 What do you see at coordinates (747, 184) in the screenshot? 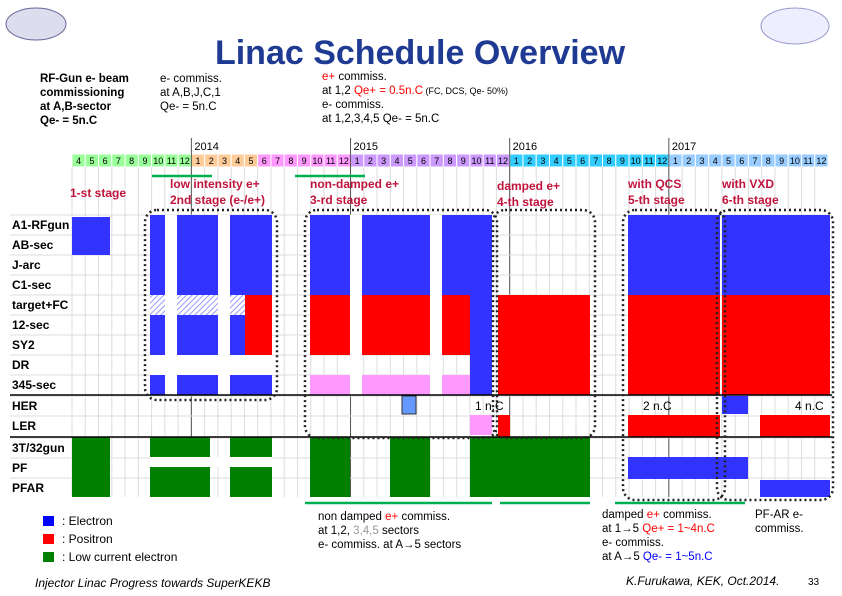
I see `stage-label: with VXD` at bounding box center [747, 184].